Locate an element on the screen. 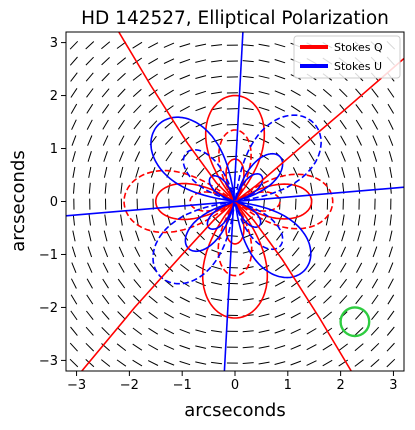 The image size is (415, 430). x-tick-label: 3 is located at coordinates (393, 385).